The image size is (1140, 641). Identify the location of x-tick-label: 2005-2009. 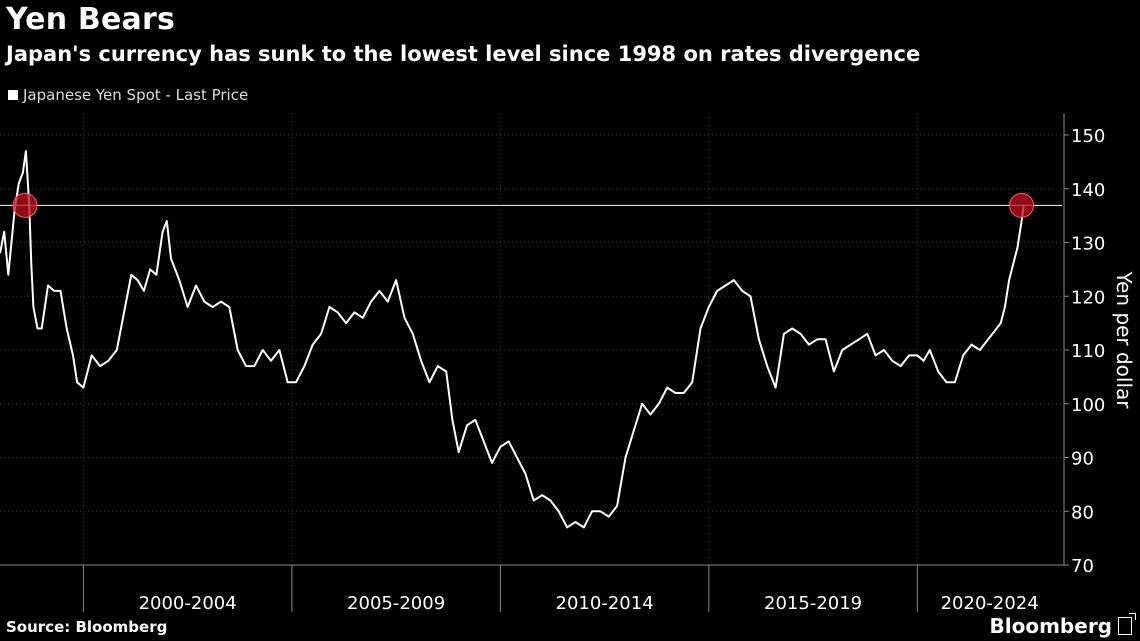
(396, 603).